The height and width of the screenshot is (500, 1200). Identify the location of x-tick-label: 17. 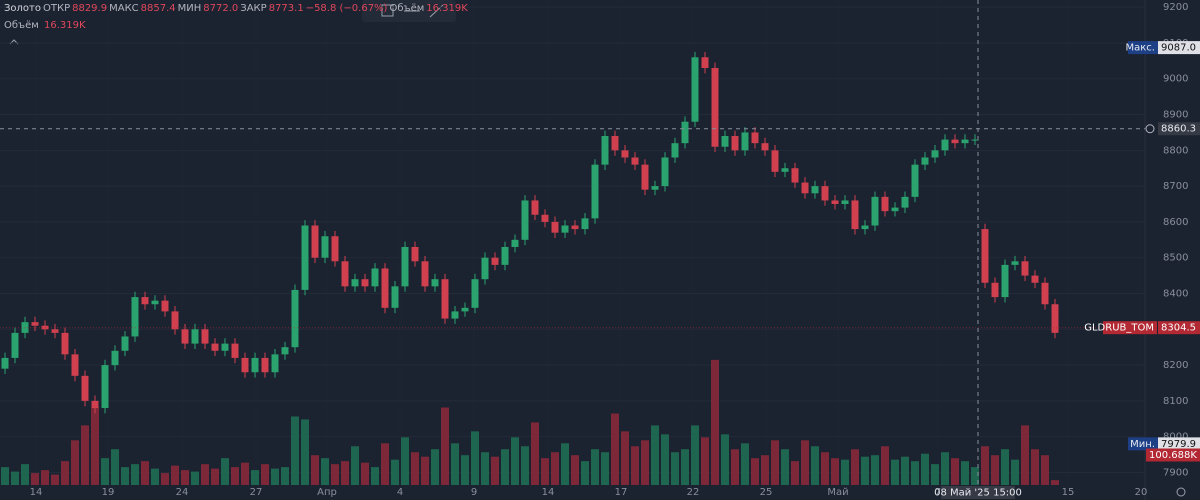
(621, 492).